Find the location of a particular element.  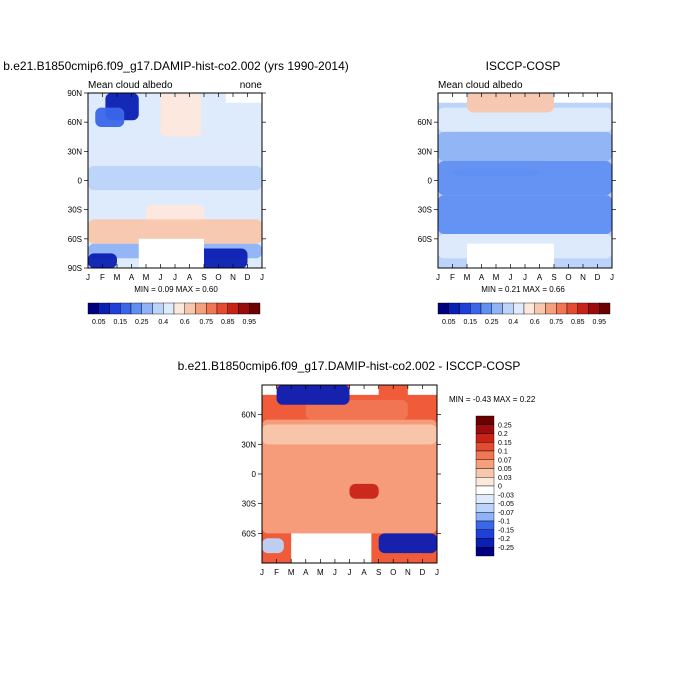

y-tick-label: 90N is located at coordinates (74, 93).